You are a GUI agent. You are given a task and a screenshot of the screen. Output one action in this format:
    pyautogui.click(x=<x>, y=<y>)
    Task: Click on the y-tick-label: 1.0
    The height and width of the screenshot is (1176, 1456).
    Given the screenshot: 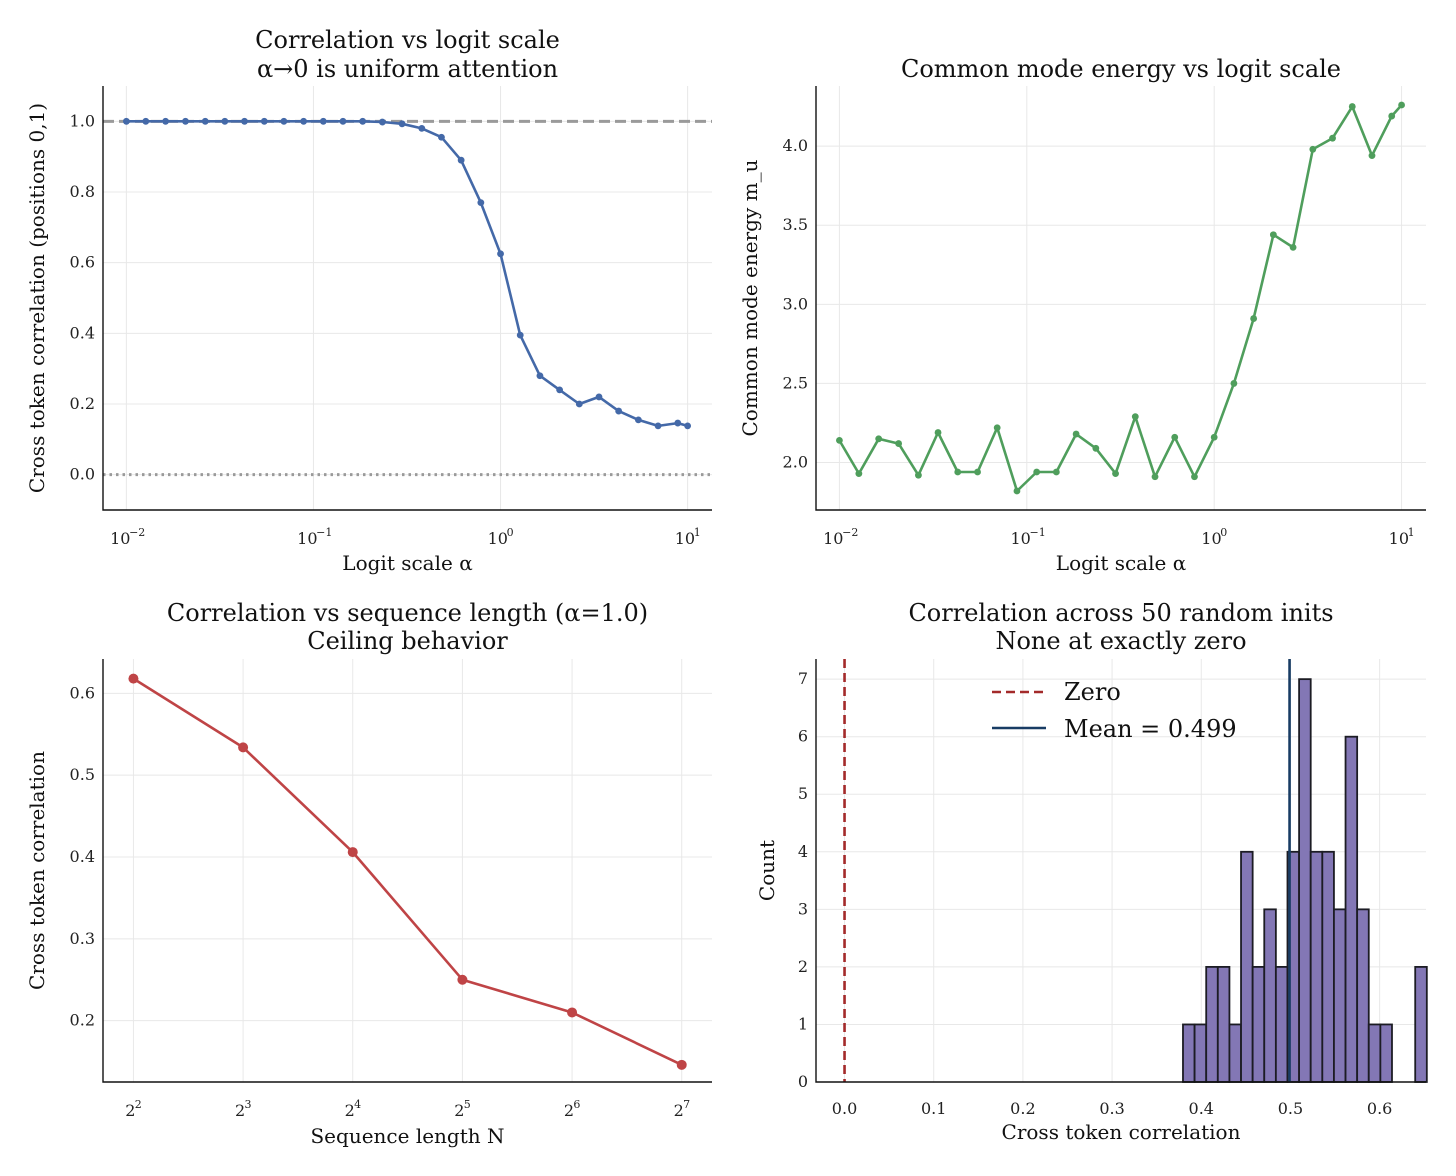 What is the action you would take?
    pyautogui.click(x=82, y=120)
    